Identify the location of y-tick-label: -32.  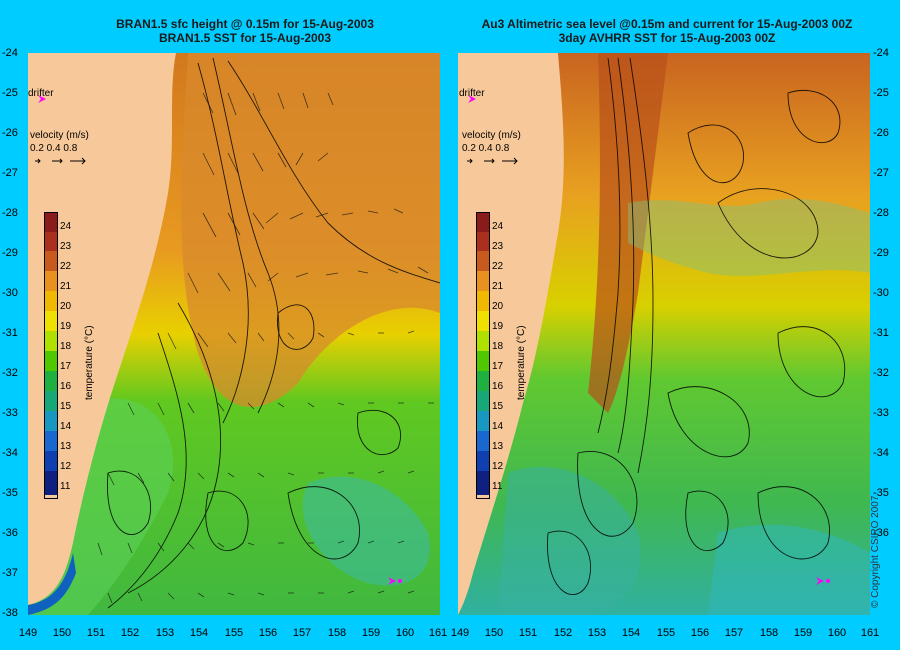
(10, 373).